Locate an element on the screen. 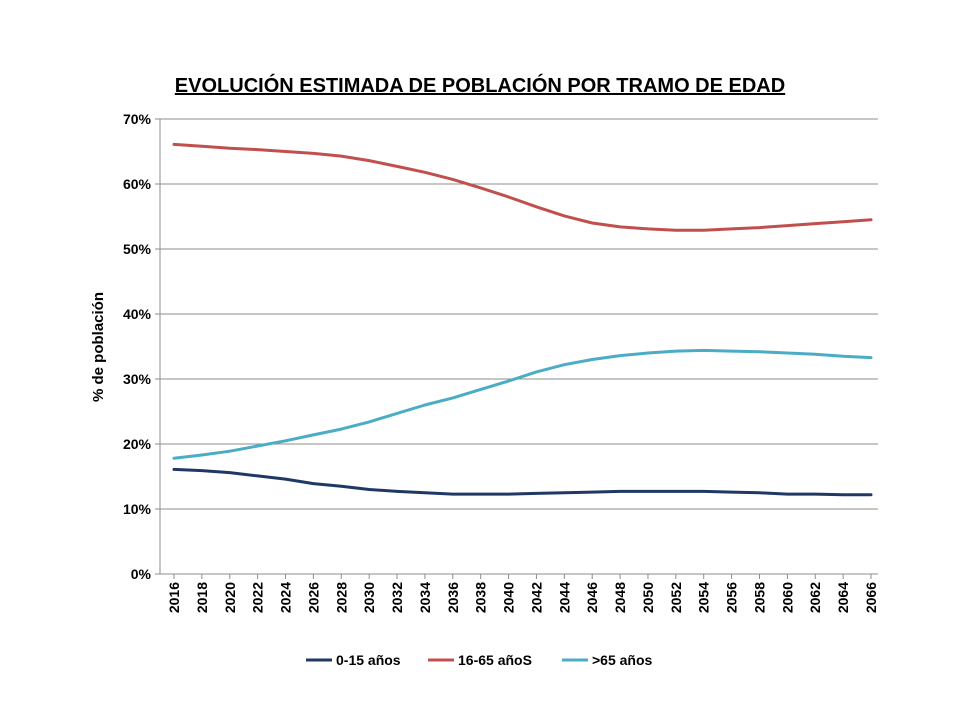 The height and width of the screenshot is (725, 960). x-tick-label: 2034 is located at coordinates (425, 597).